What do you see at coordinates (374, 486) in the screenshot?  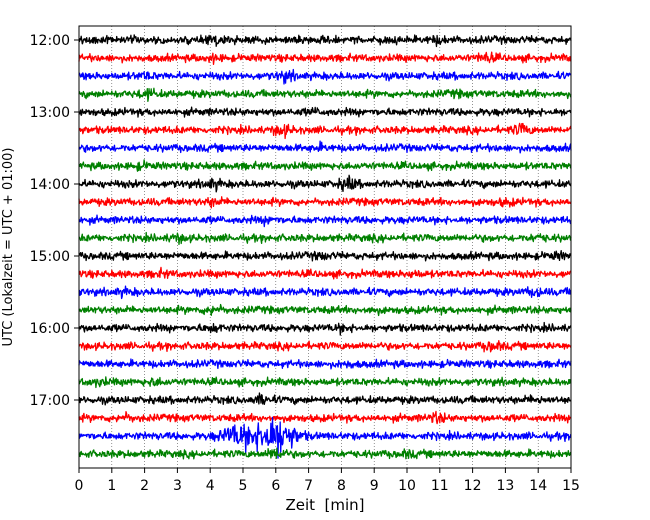 I see `x-tick-label-9: 9` at bounding box center [374, 486].